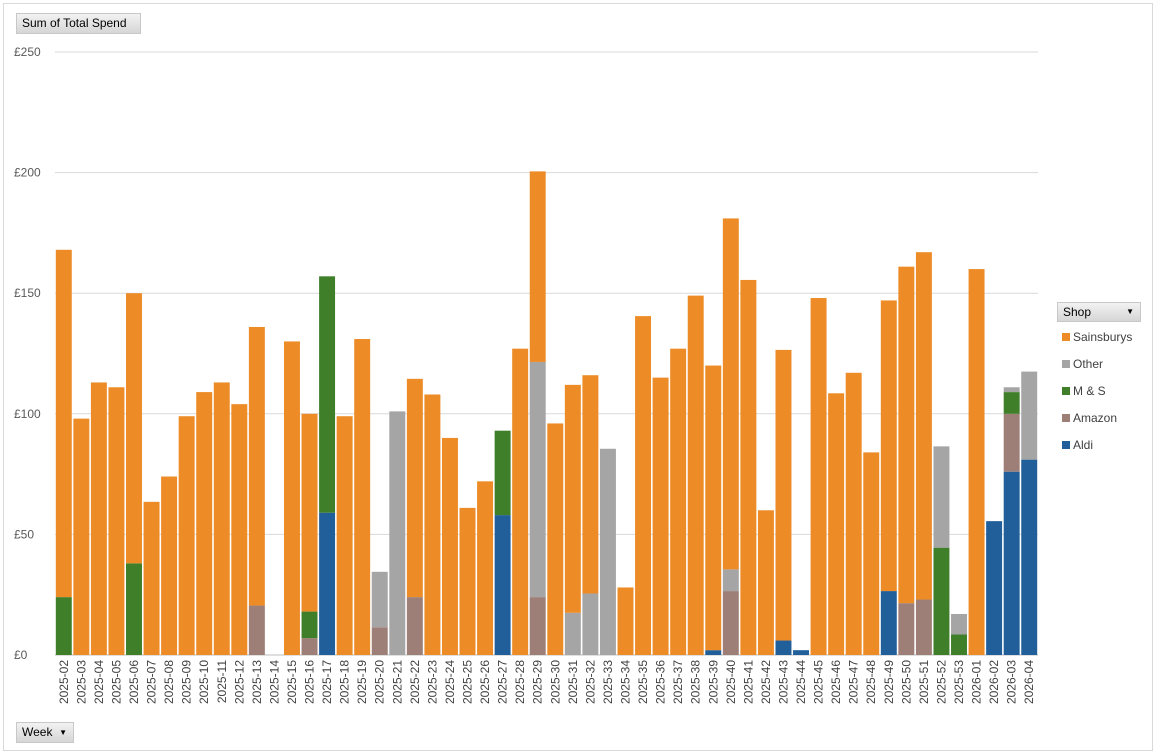 Image resolution: width=1156 pixels, height=754 pixels. What do you see at coordinates (1099, 312) in the screenshot?
I see `shop-filter-button: Shop ▼` at bounding box center [1099, 312].